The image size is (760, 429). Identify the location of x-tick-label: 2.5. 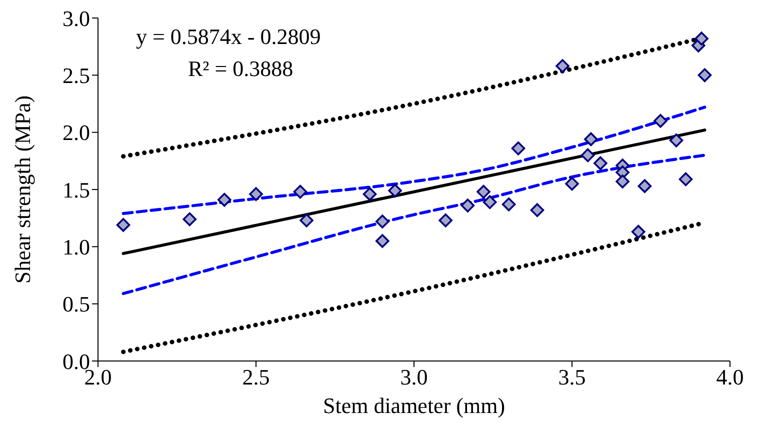
(256, 377).